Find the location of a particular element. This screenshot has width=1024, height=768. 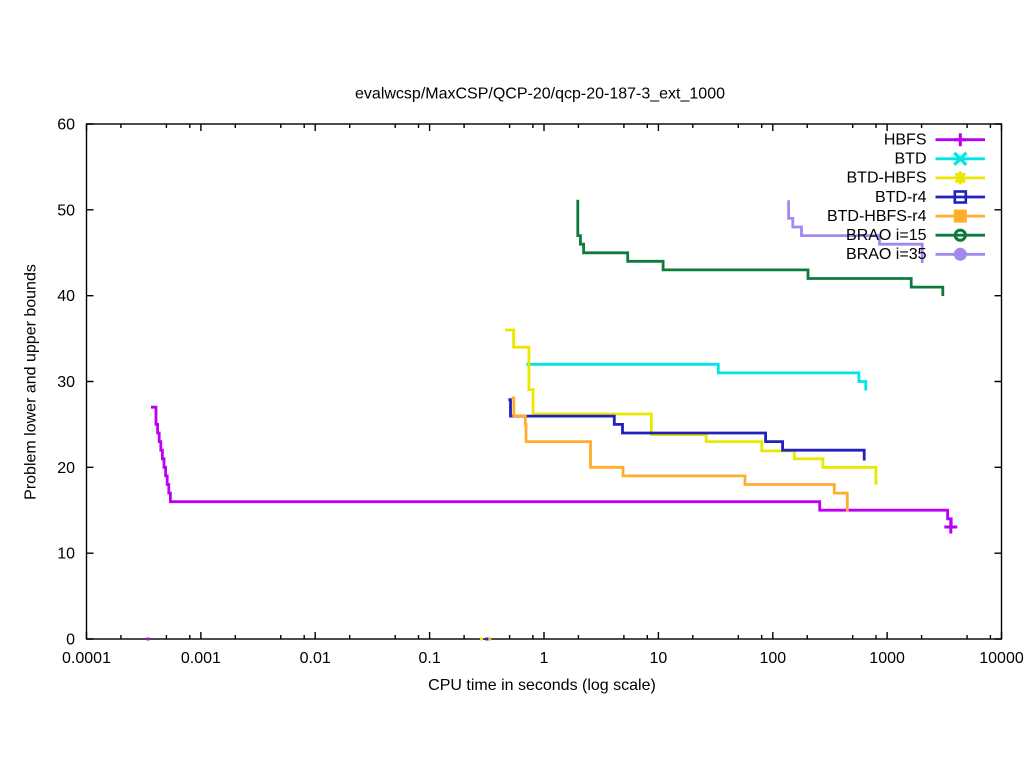

svg-text: 0.1 is located at coordinates (429, 658).